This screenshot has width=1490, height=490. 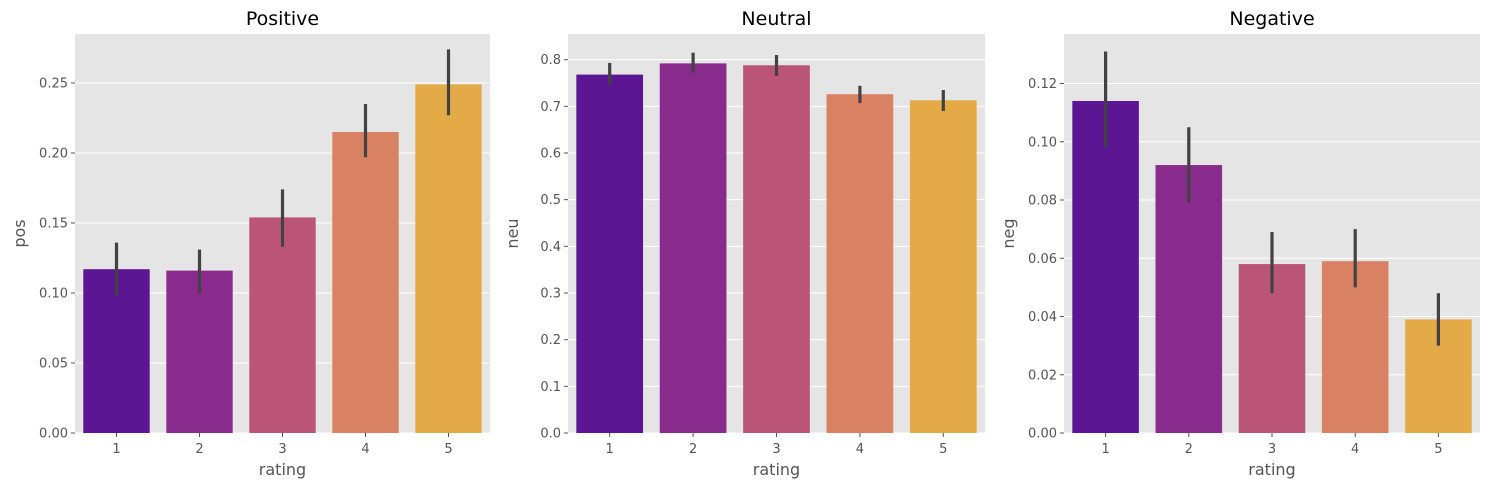 What do you see at coordinates (550, 340) in the screenshot?
I see `y-tick-label: 0.2` at bounding box center [550, 340].